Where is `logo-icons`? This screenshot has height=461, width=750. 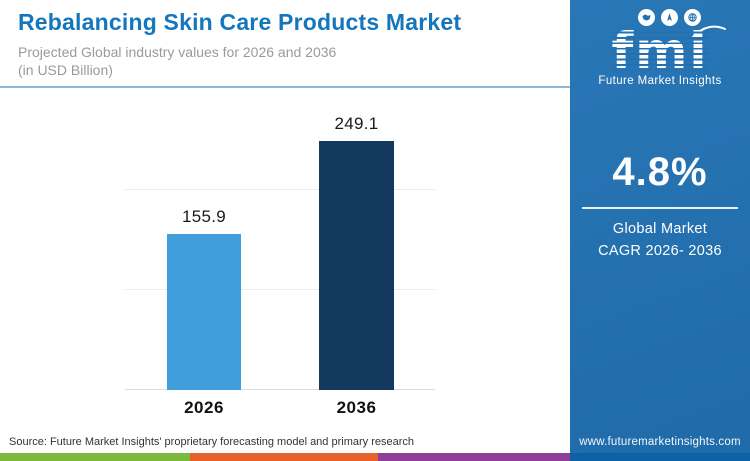
logo-icons is located at coordinates (664, 17).